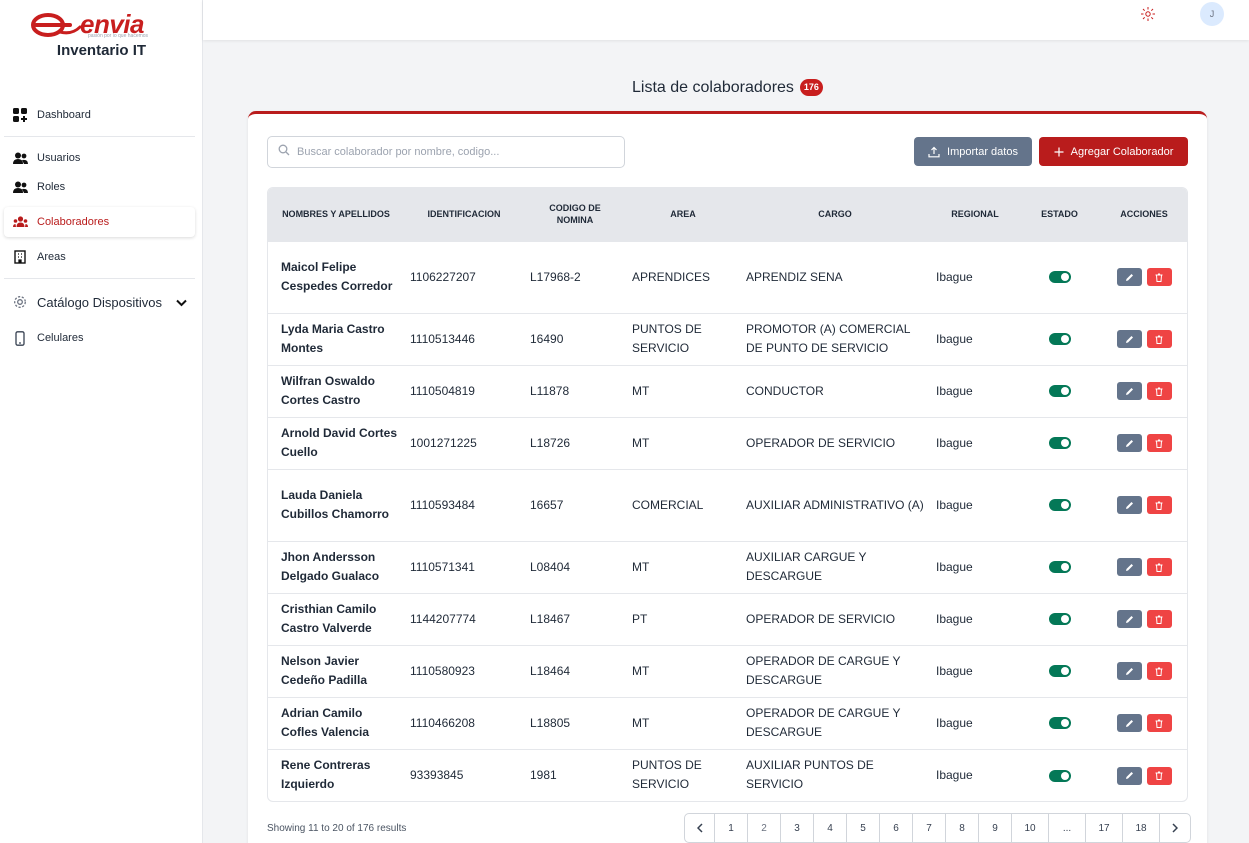 The image size is (1249, 843). What do you see at coordinates (700, 828) in the screenshot?
I see `pagination-prev-button` at bounding box center [700, 828].